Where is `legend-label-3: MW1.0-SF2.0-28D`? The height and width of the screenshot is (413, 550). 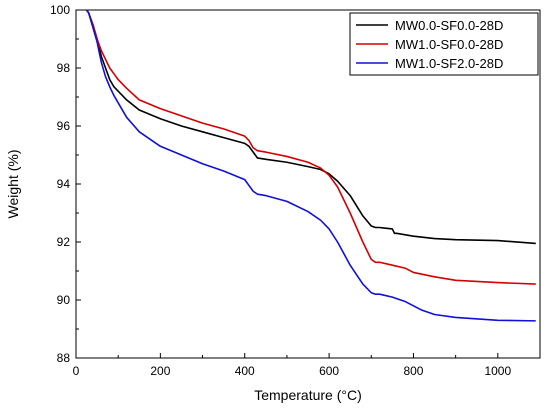
legend-label-3: MW1.0-SF2.0-28D is located at coordinates (449, 63).